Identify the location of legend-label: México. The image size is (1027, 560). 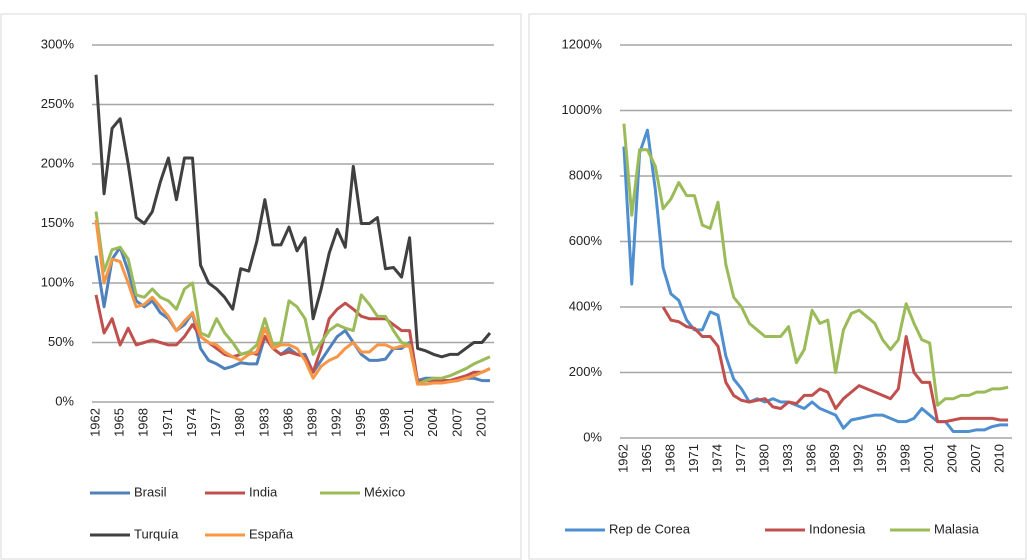
(384, 491).